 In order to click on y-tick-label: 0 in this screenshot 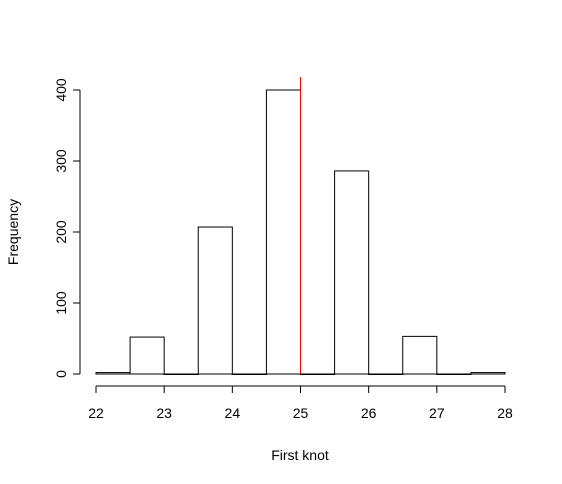, I will do `click(61, 374)`.